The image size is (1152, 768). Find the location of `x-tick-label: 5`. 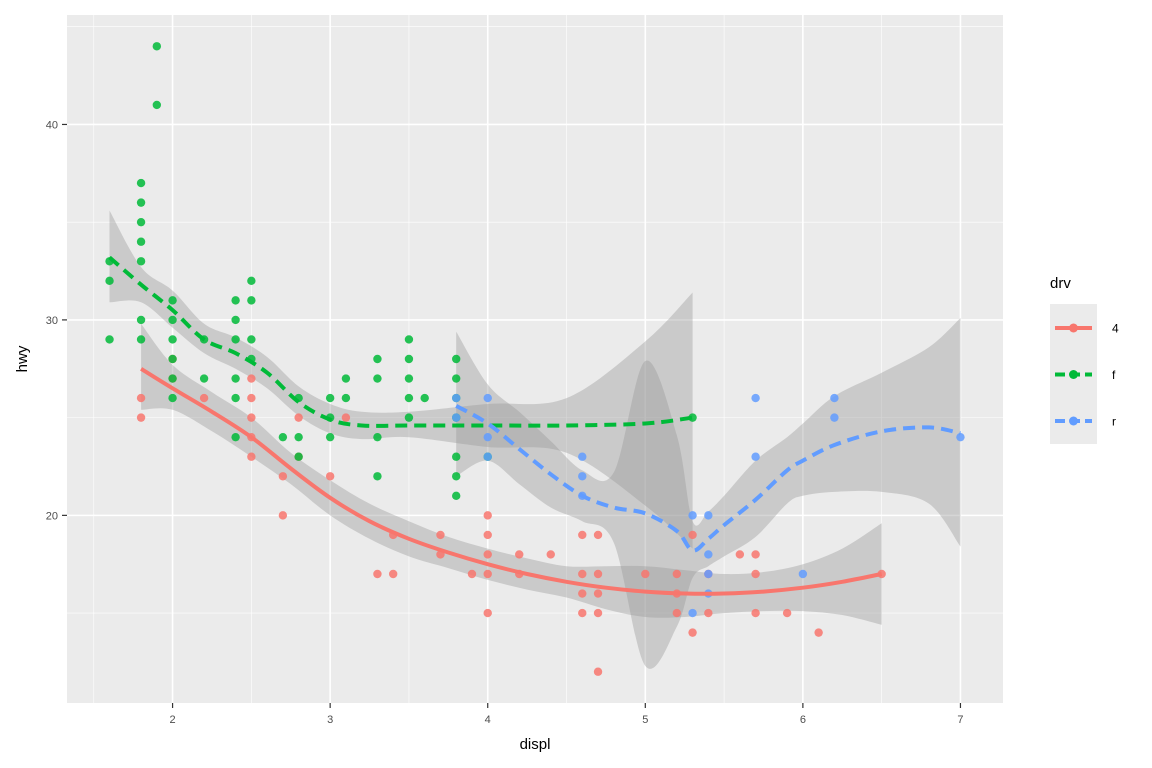

x-tick-label: 5 is located at coordinates (645, 720).